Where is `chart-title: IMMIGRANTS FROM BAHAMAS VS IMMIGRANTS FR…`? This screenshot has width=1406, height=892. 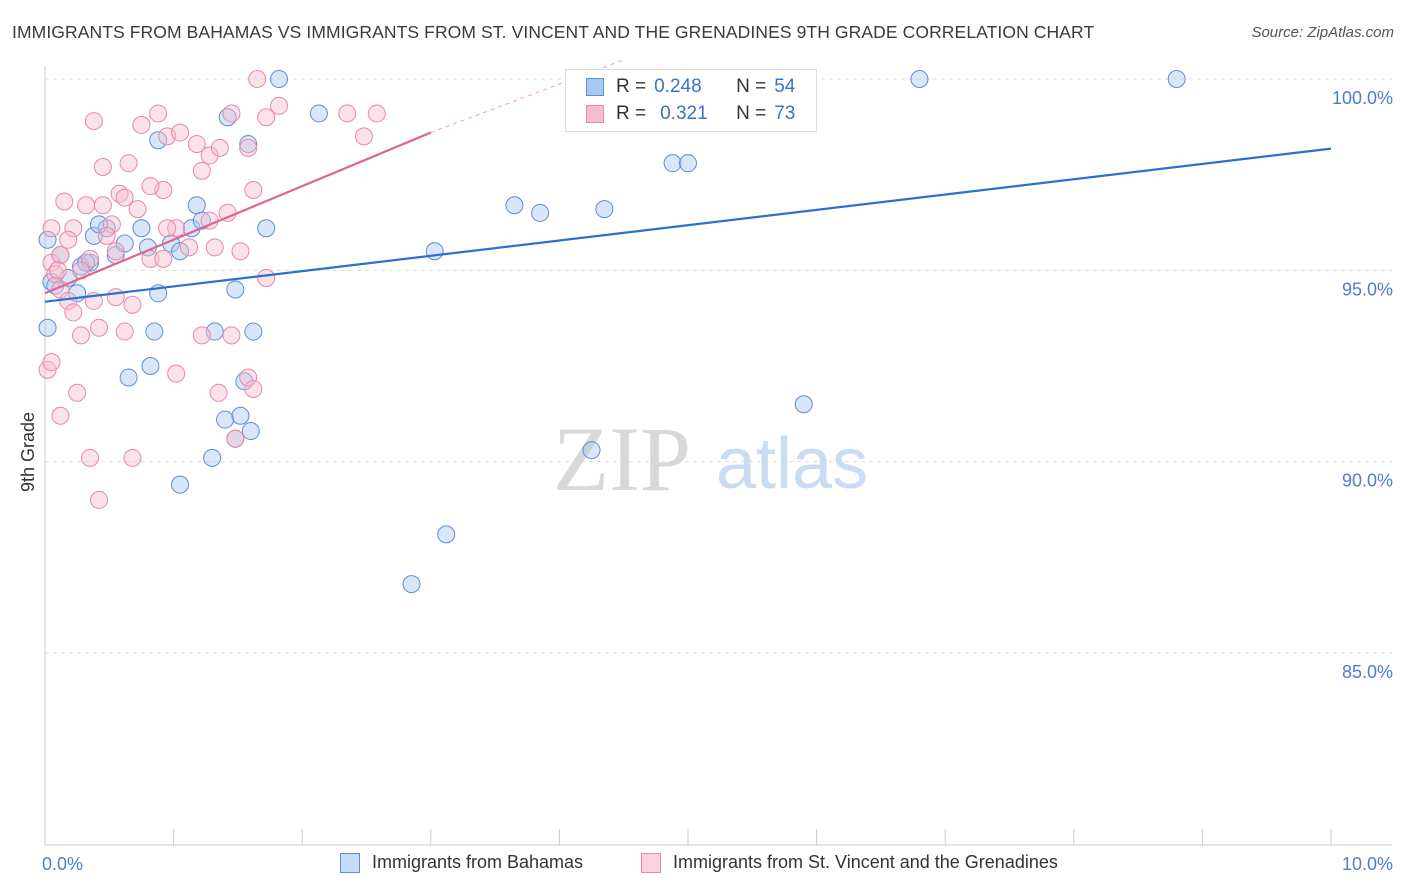 chart-title: IMMIGRANTS FROM BAHAMAS VS IMMIGRANTS FR… is located at coordinates (553, 32).